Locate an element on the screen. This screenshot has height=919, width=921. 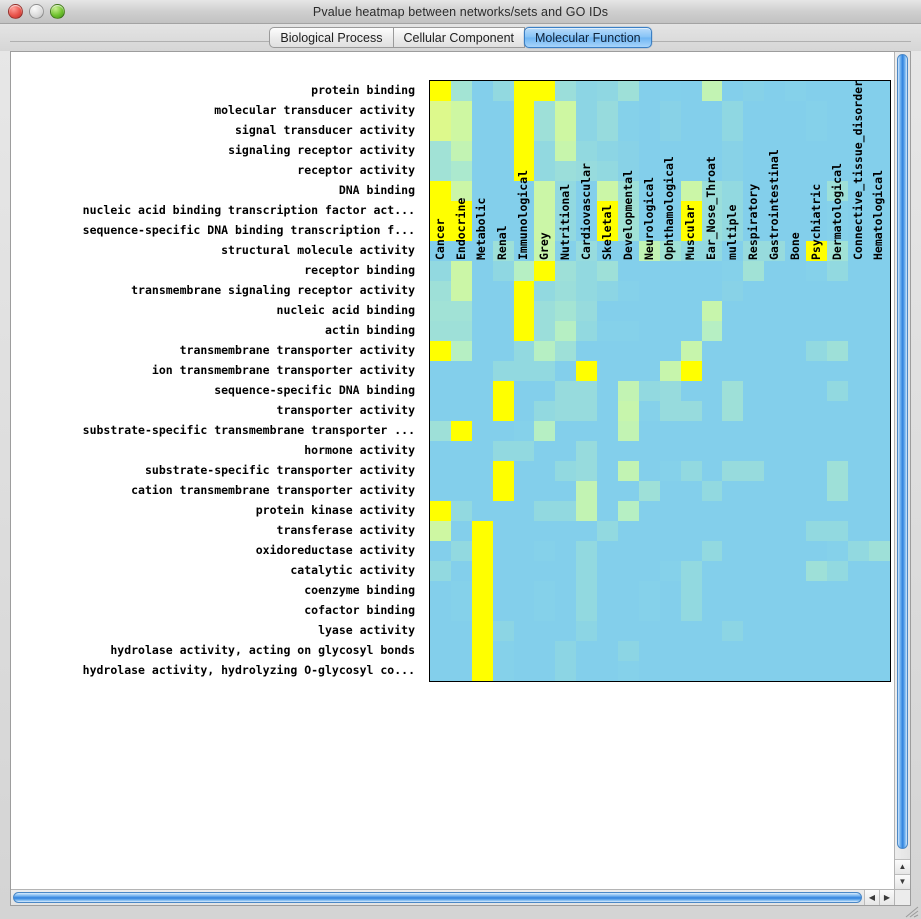
horizontal-scrollbar-thumb is located at coordinates (437, 897).